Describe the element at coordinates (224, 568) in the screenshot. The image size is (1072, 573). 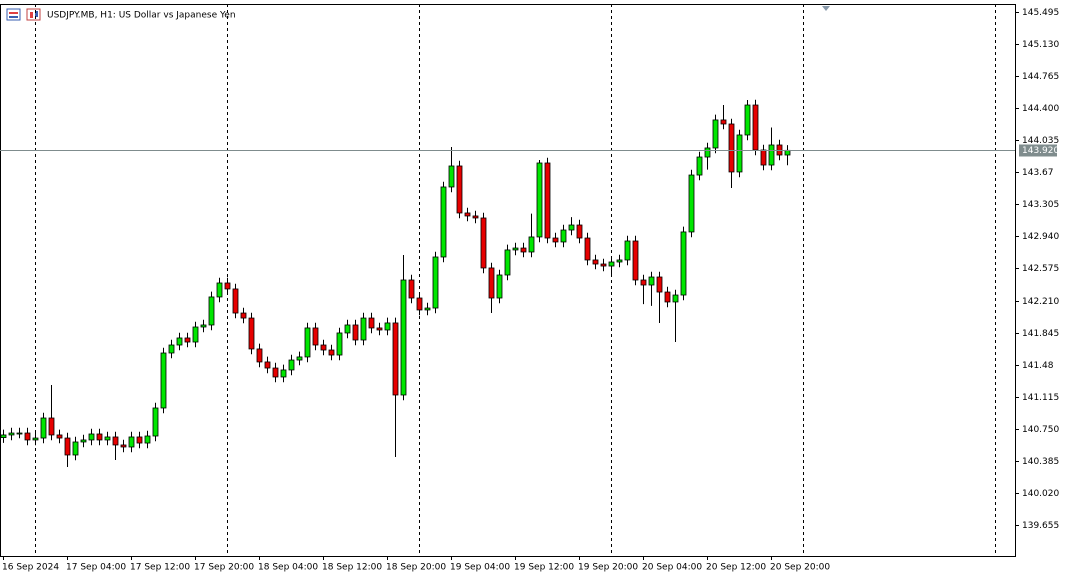
I see `x-tick-label: 17 Sep 20:00` at that location.